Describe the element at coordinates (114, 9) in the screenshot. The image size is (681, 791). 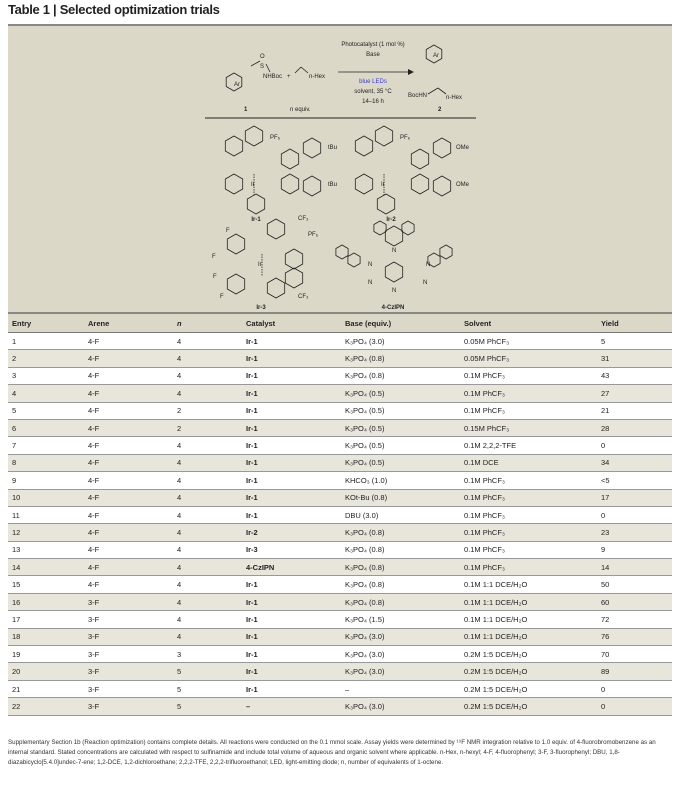
I see `table-title: Table 1 | Selected optimization trials` at that location.